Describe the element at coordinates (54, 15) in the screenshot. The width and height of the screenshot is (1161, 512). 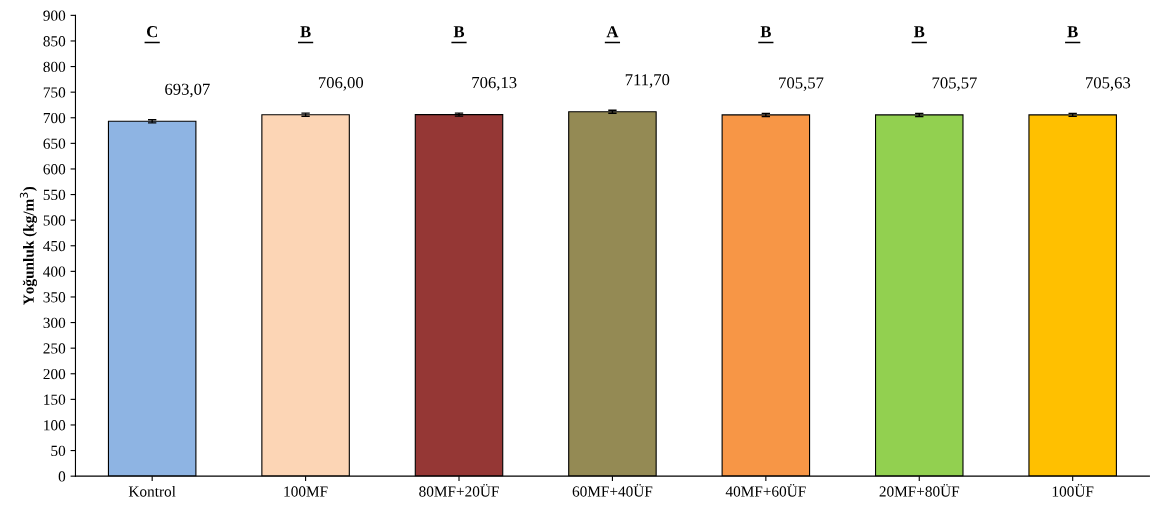
I see `y-tick-label: 900` at that location.